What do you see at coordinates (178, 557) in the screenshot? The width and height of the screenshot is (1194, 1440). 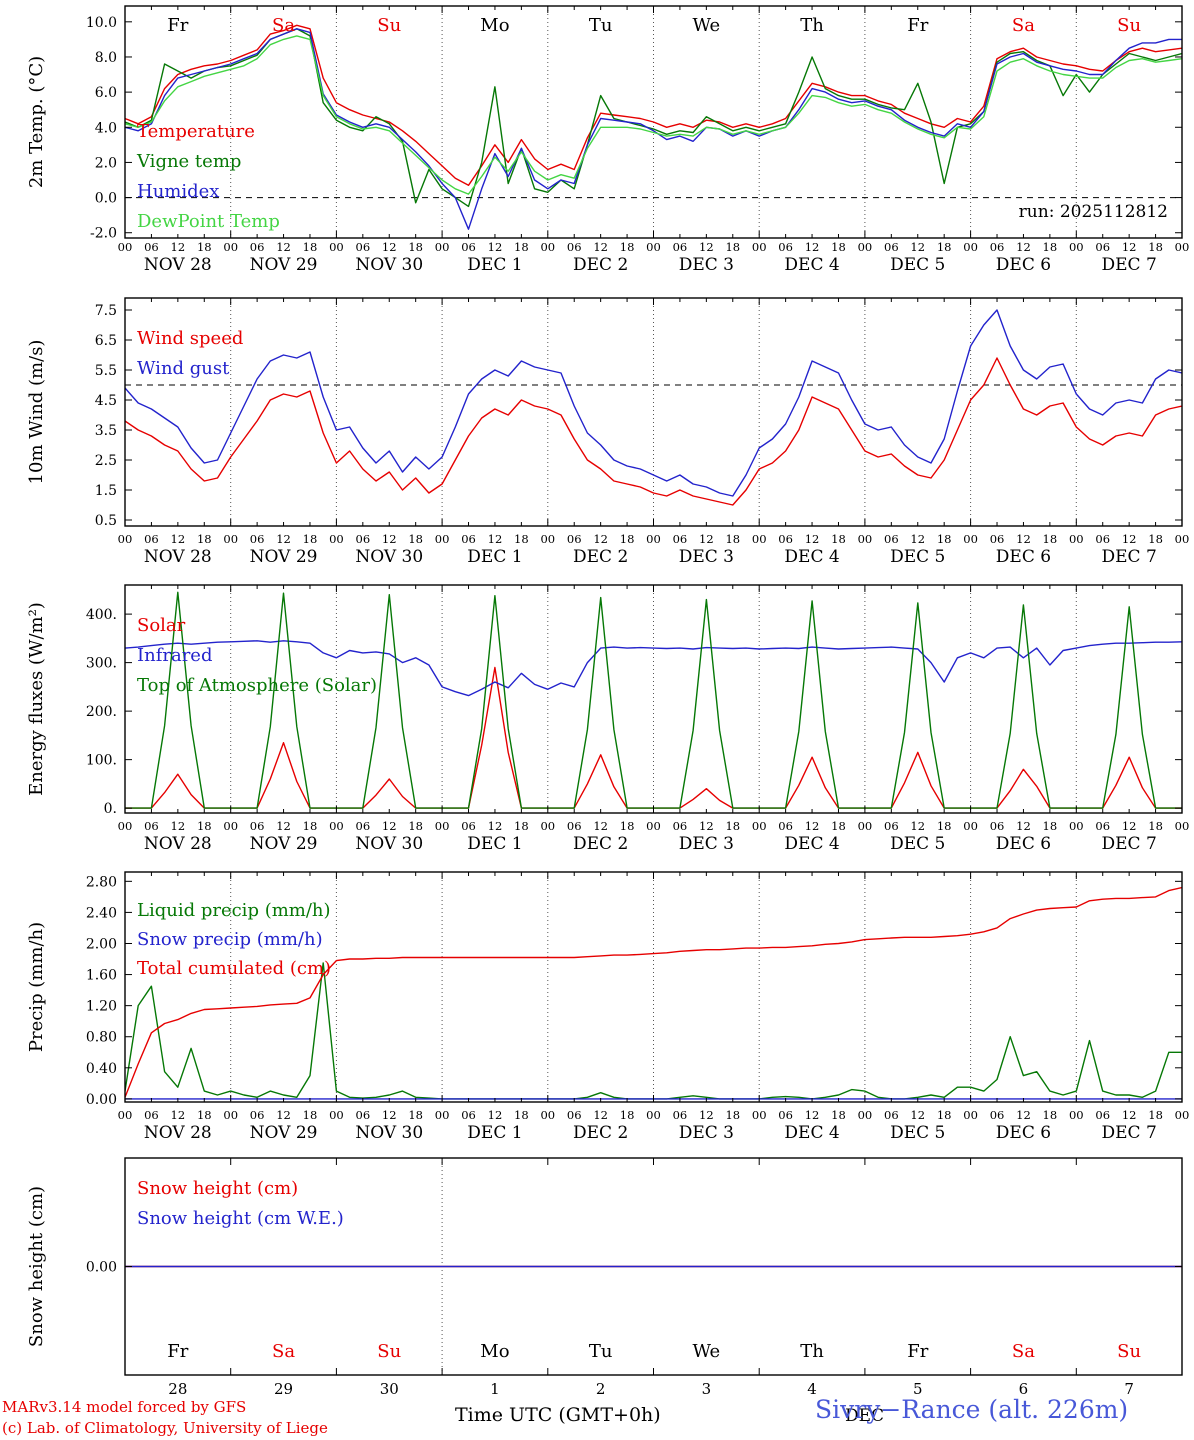 I see `x-day-label: NOV 28` at bounding box center [178, 557].